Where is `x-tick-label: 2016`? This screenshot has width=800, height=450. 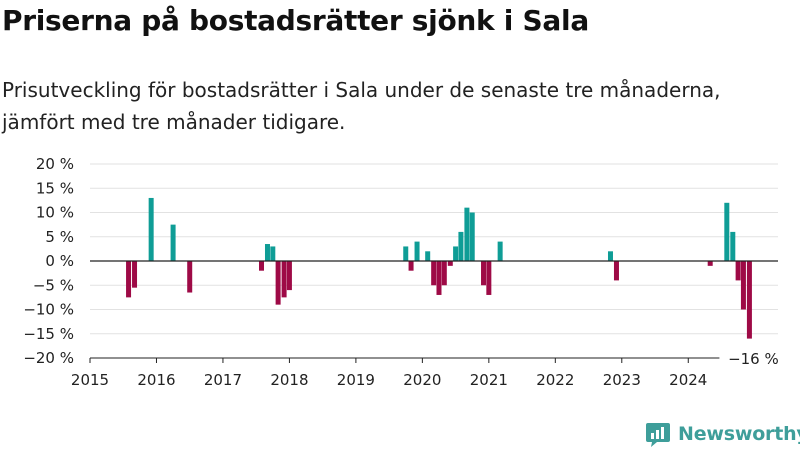 x-tick-label: 2016 is located at coordinates (156, 380).